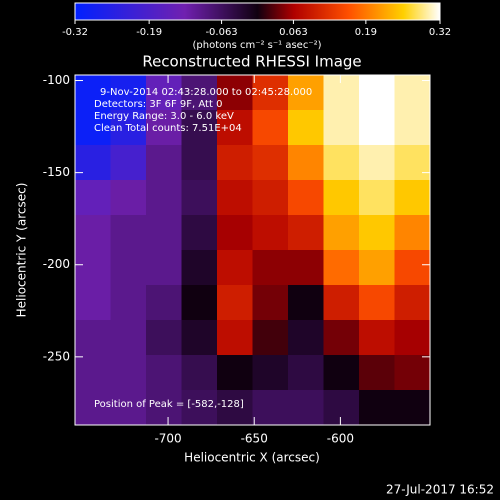 The image size is (500, 500). I want to click on colorbar-tick-label: 0.063, so click(293, 32).